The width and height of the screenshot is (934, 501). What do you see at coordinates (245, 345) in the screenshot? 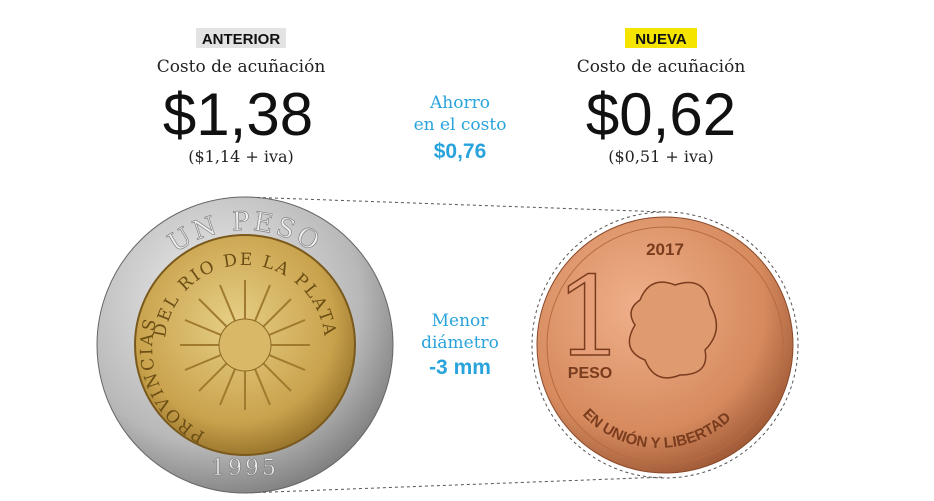
I see `sun-face` at bounding box center [245, 345].